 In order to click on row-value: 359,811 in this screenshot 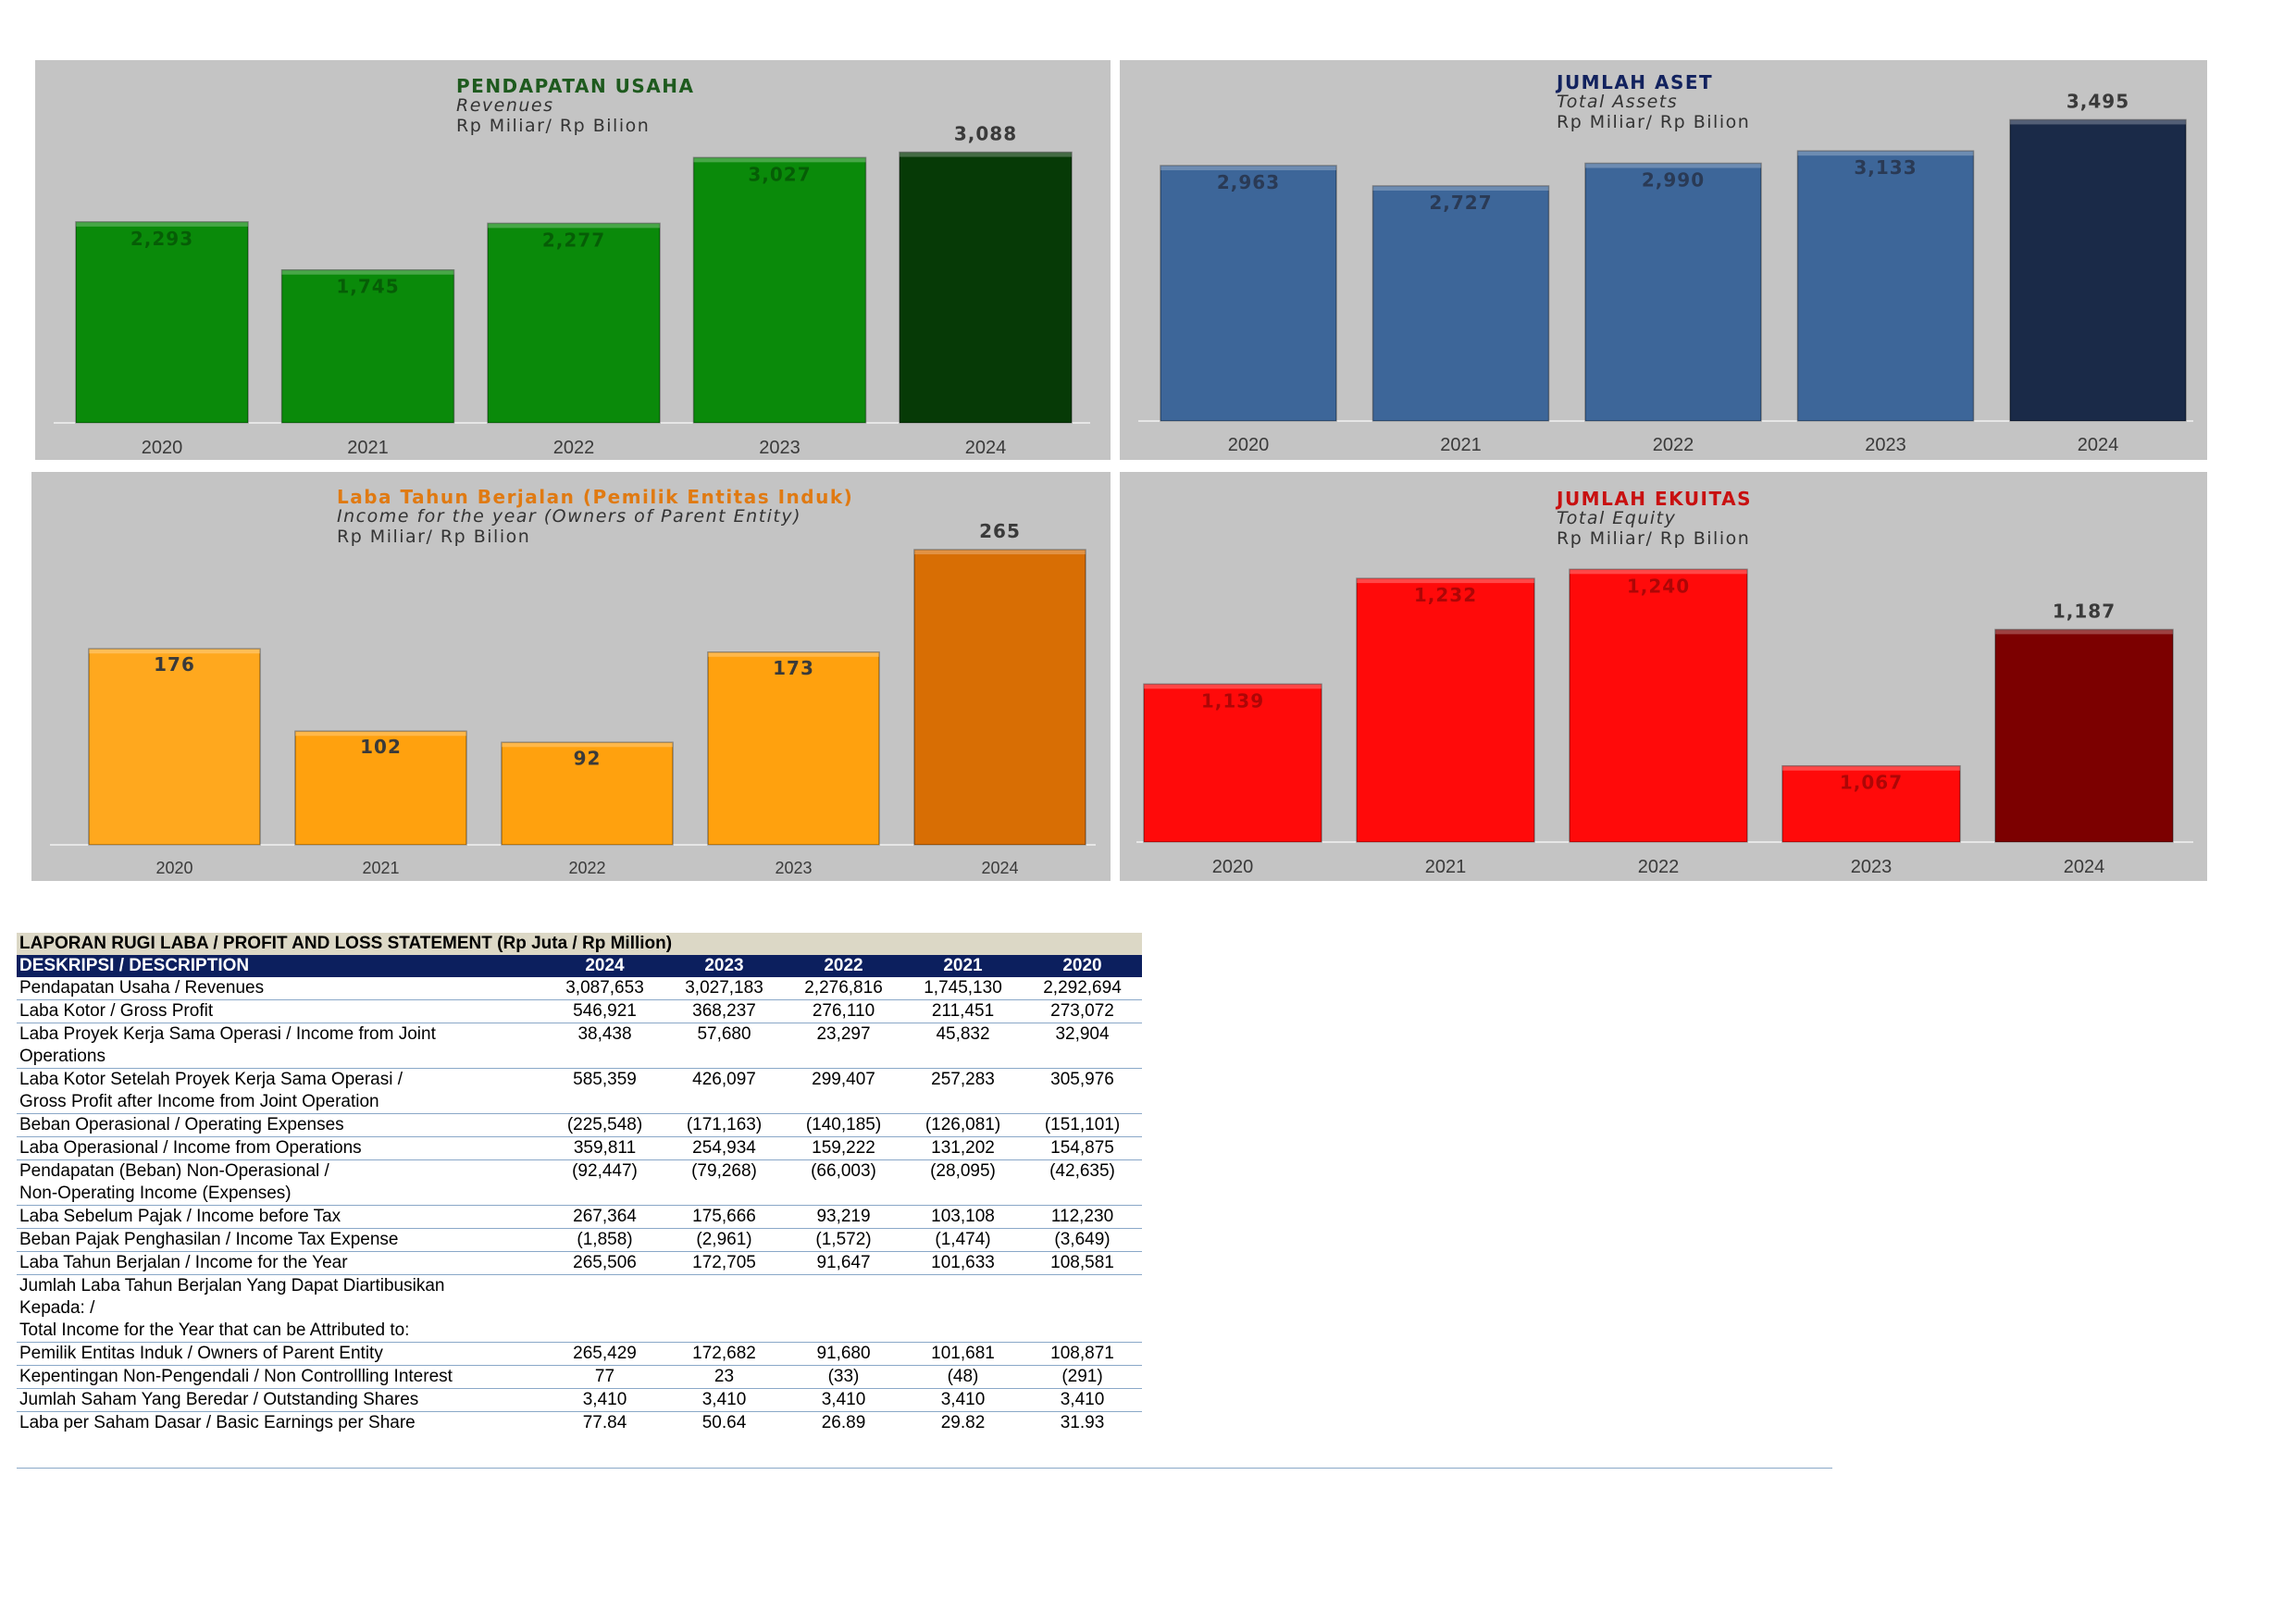, I will do `click(605, 1148)`.